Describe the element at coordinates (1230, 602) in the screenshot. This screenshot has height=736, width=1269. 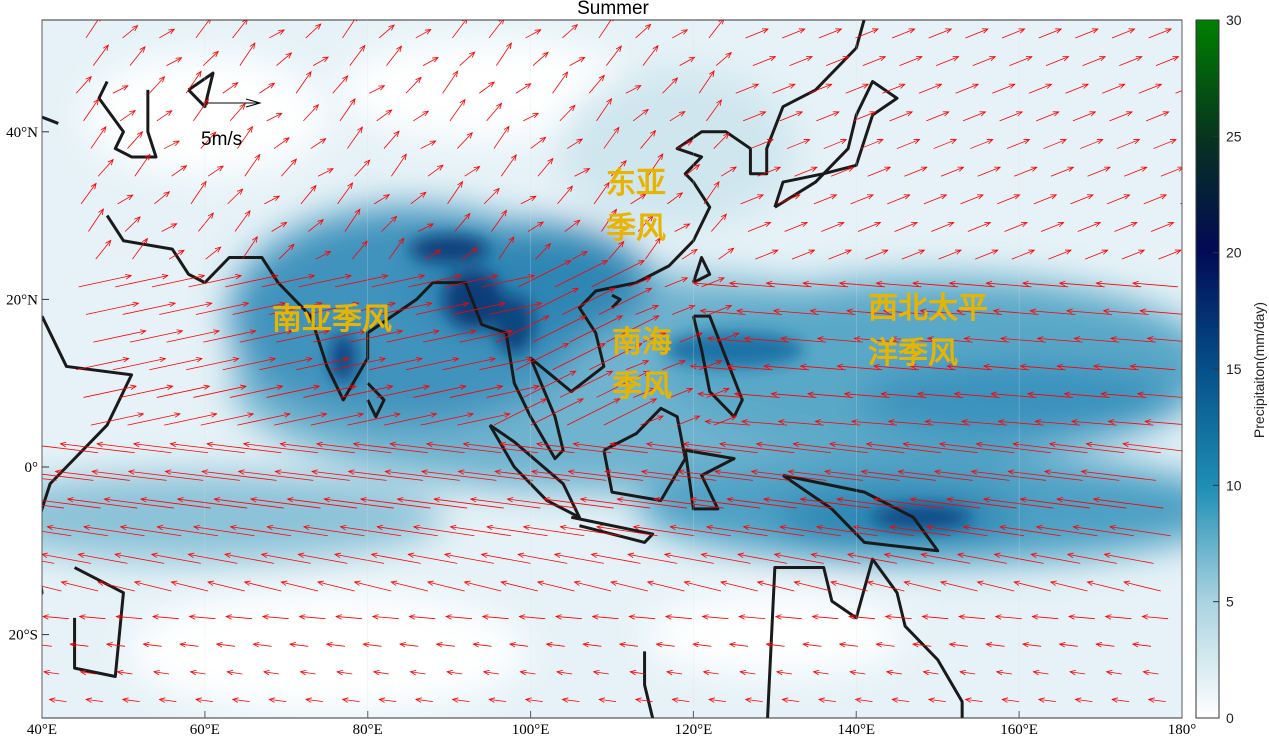
I see `colorbar-tick: 5` at that location.